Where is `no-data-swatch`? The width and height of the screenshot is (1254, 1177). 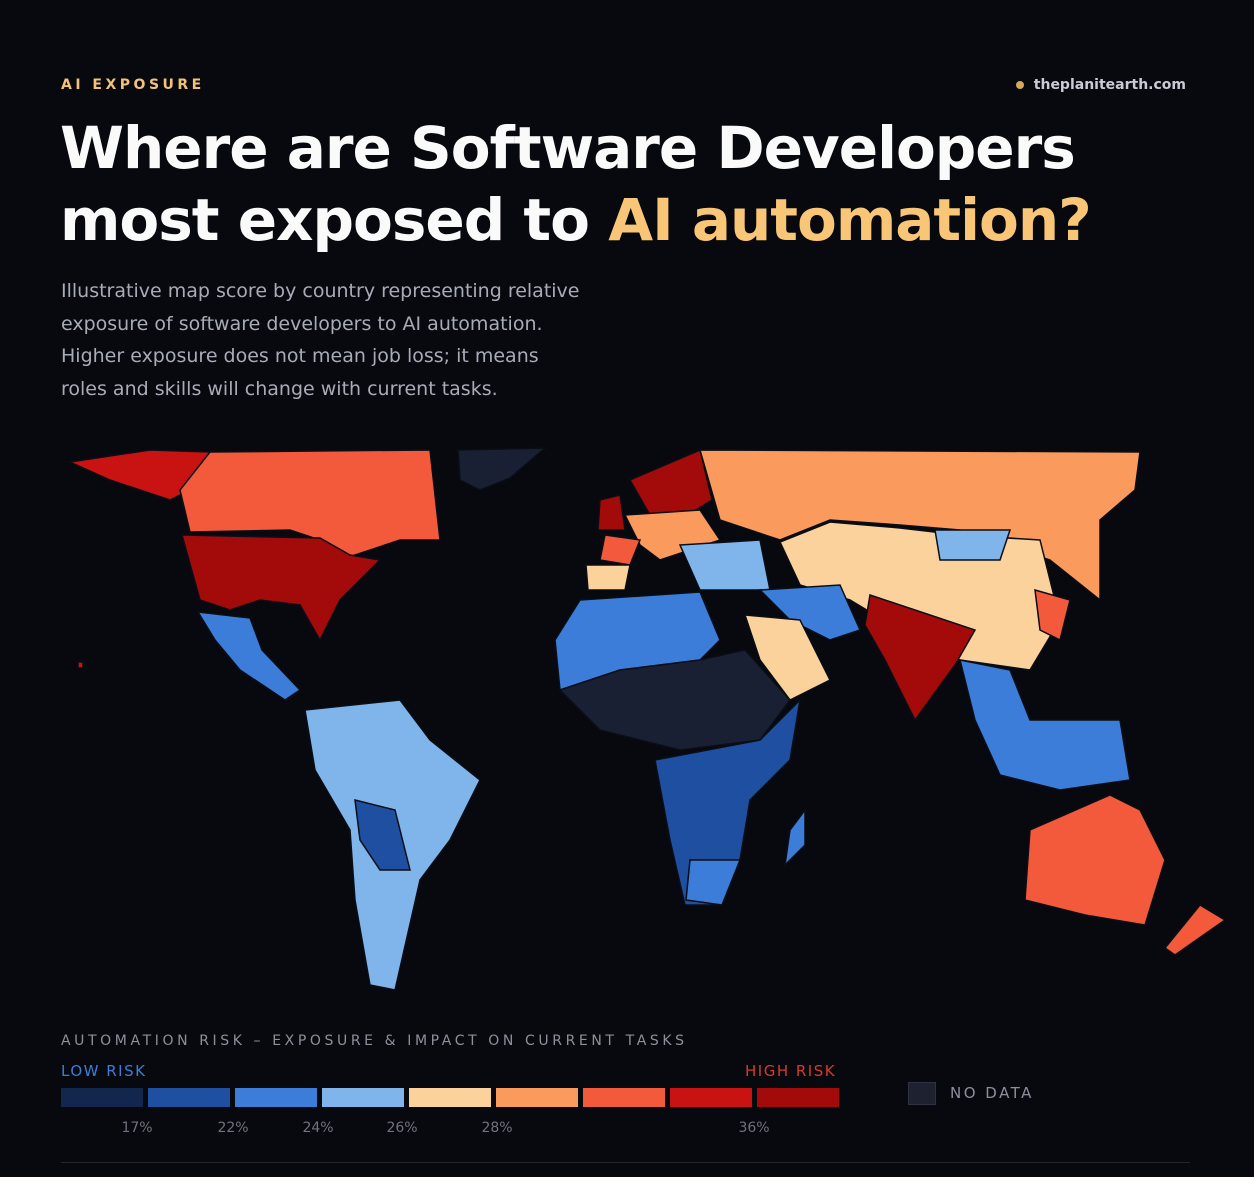
no-data-swatch is located at coordinates (922, 1093).